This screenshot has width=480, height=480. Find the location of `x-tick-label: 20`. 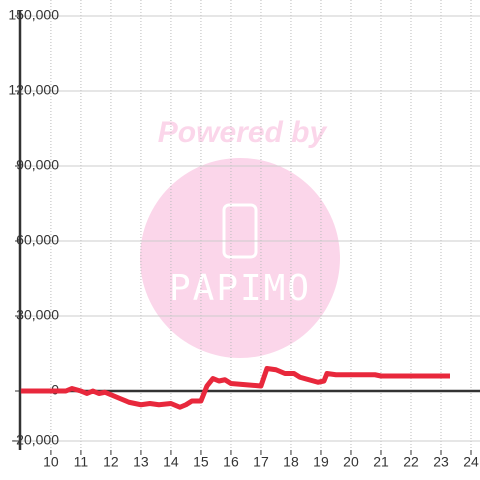

x-tick-label: 20 is located at coordinates (351, 462).